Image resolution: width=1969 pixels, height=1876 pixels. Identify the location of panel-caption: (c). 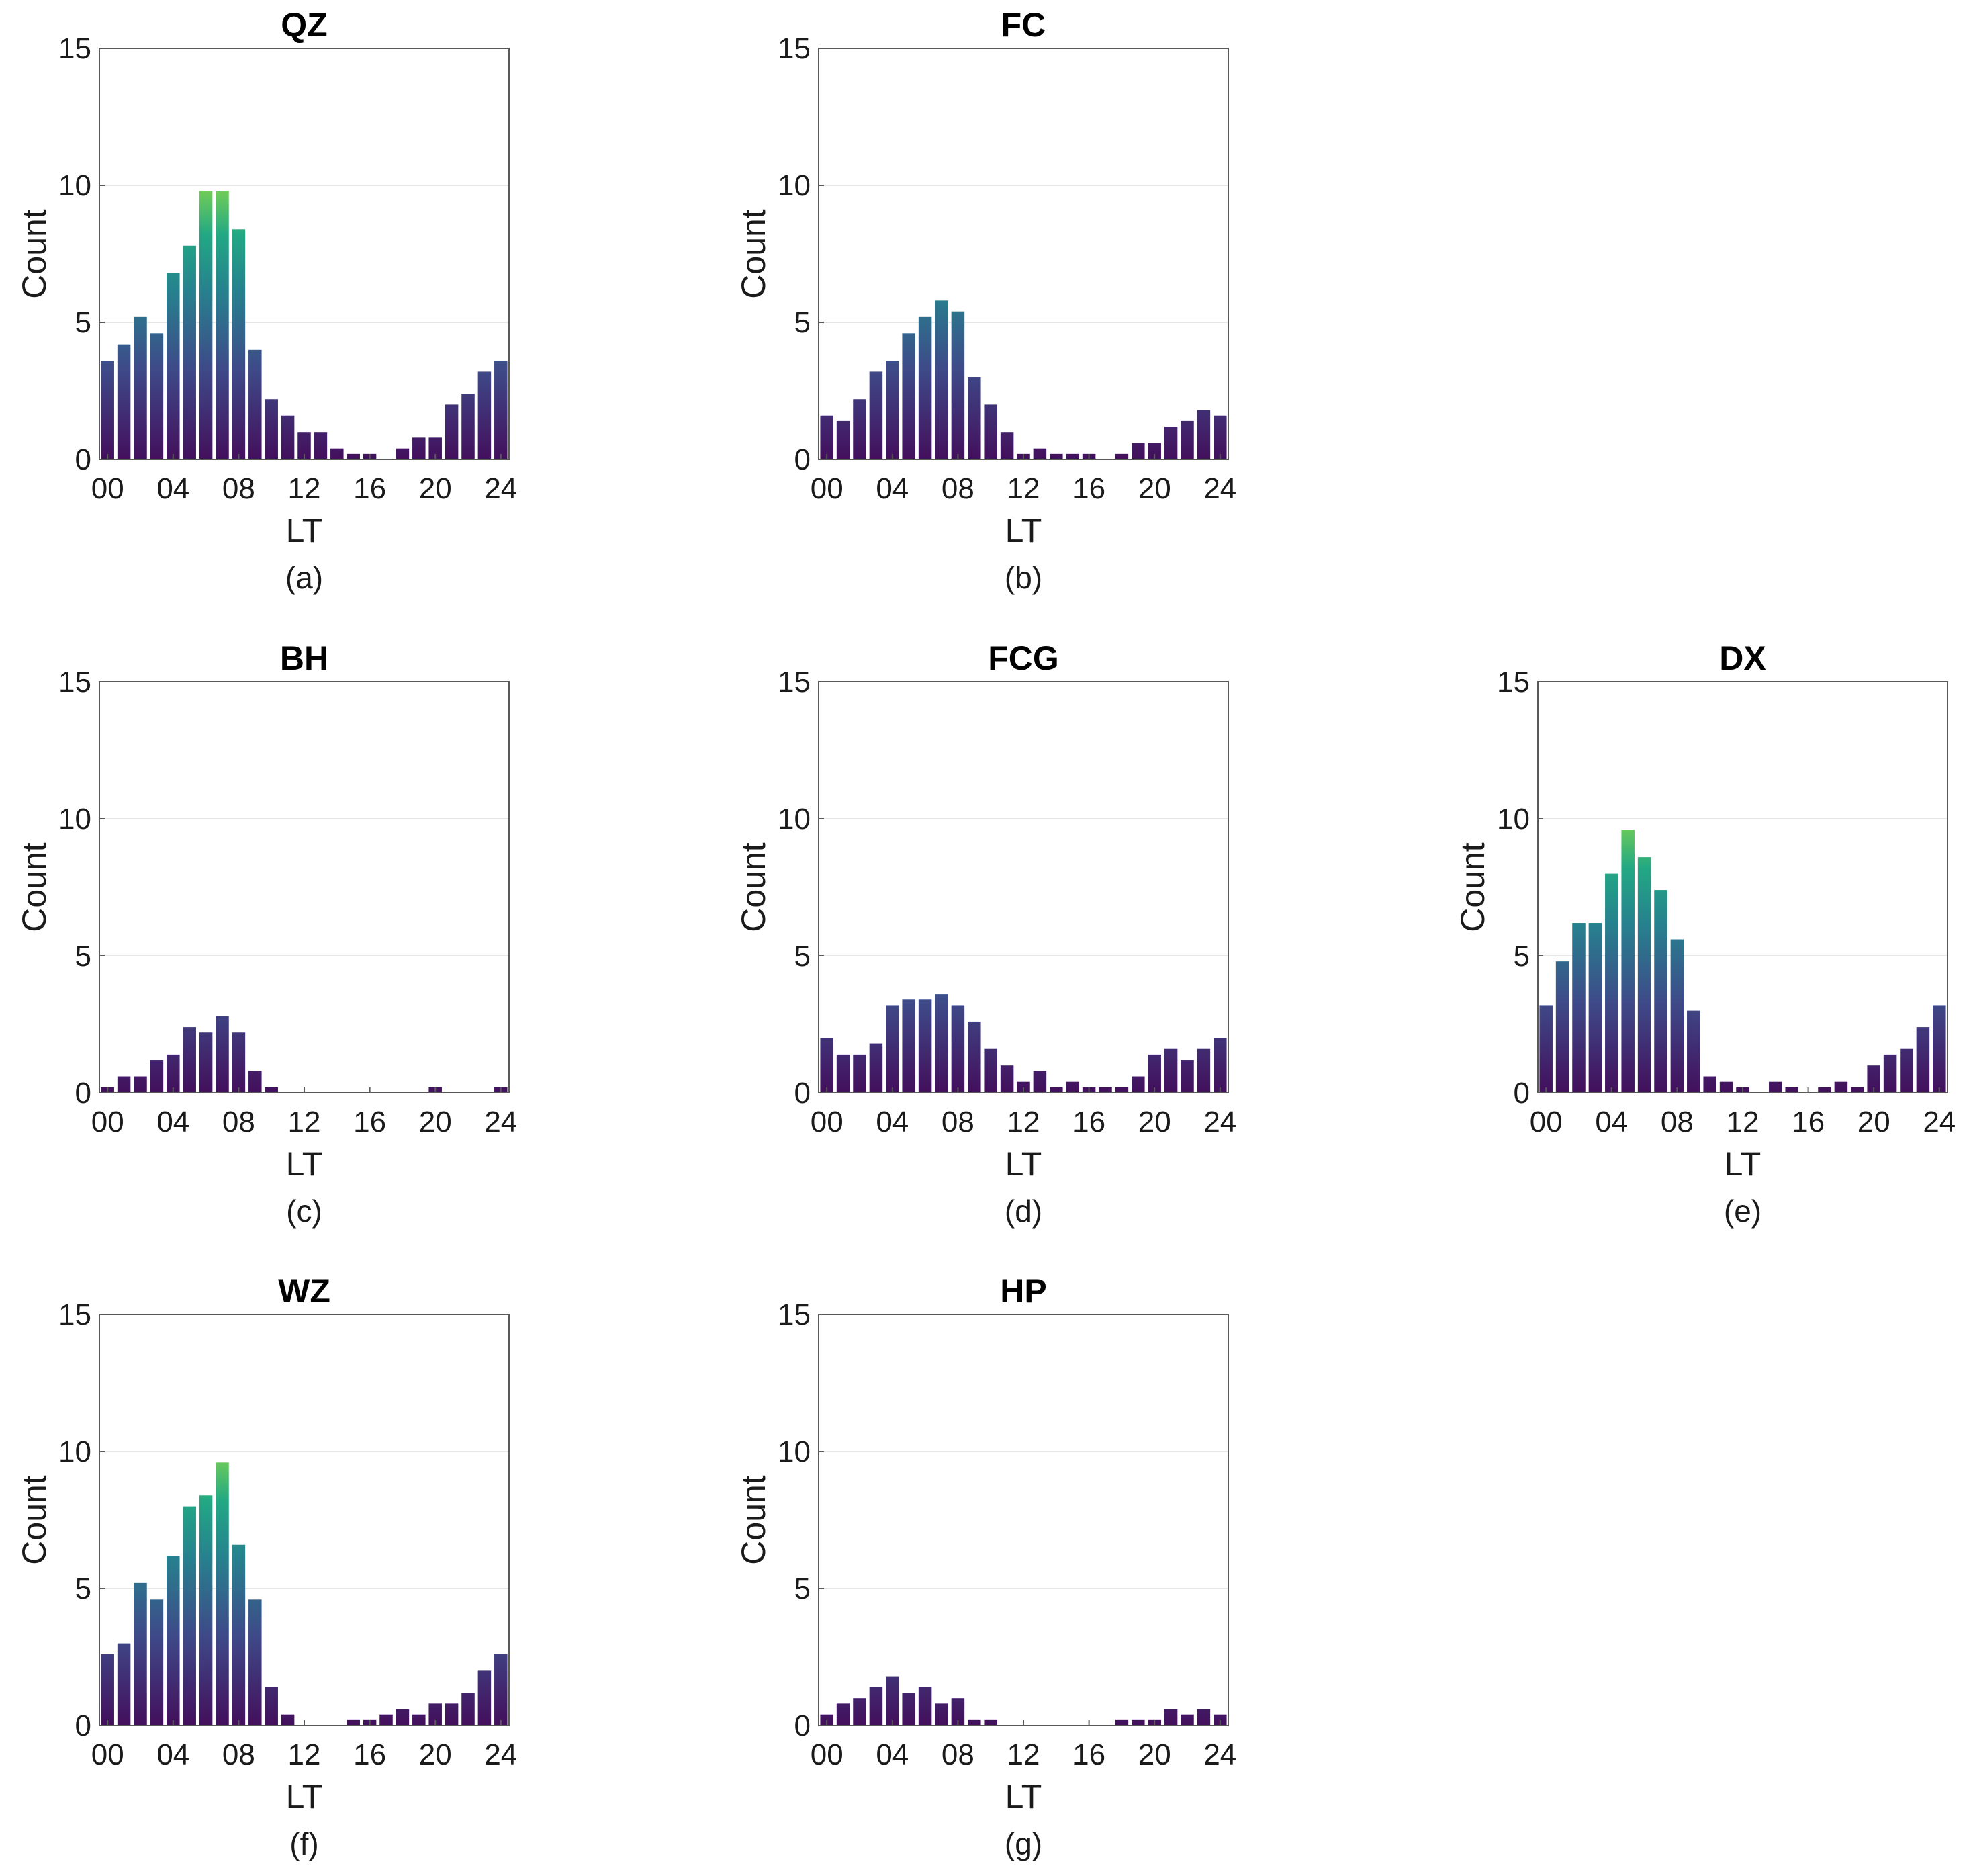
(304, 1211).